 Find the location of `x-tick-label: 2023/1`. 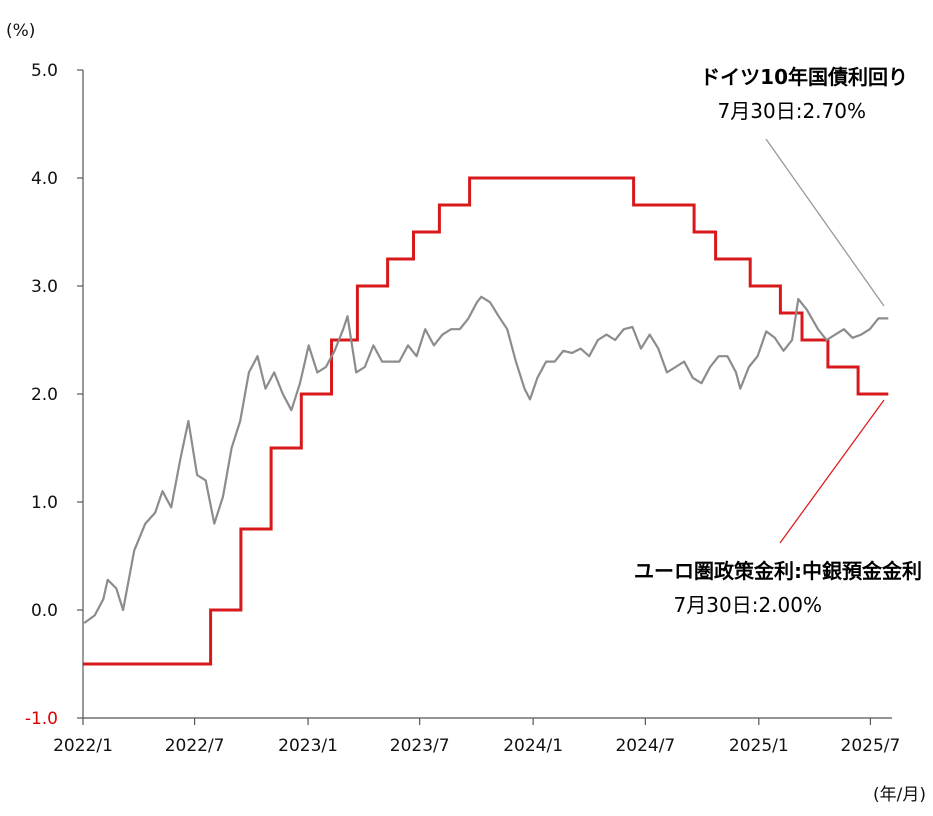

x-tick-label: 2023/1 is located at coordinates (308, 746).